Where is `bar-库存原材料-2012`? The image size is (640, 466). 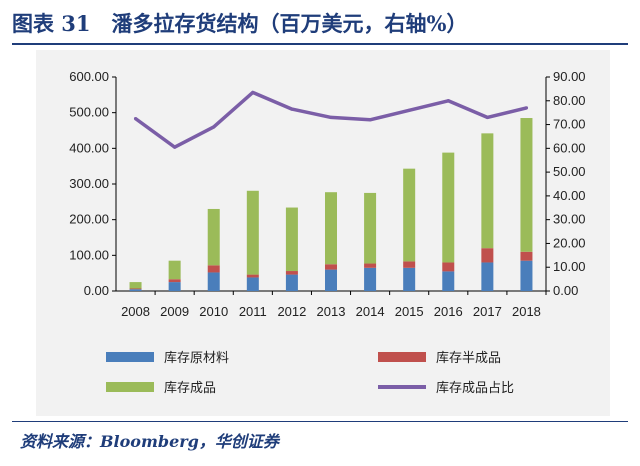
bar-库存原材料-2012 is located at coordinates (291, 282).